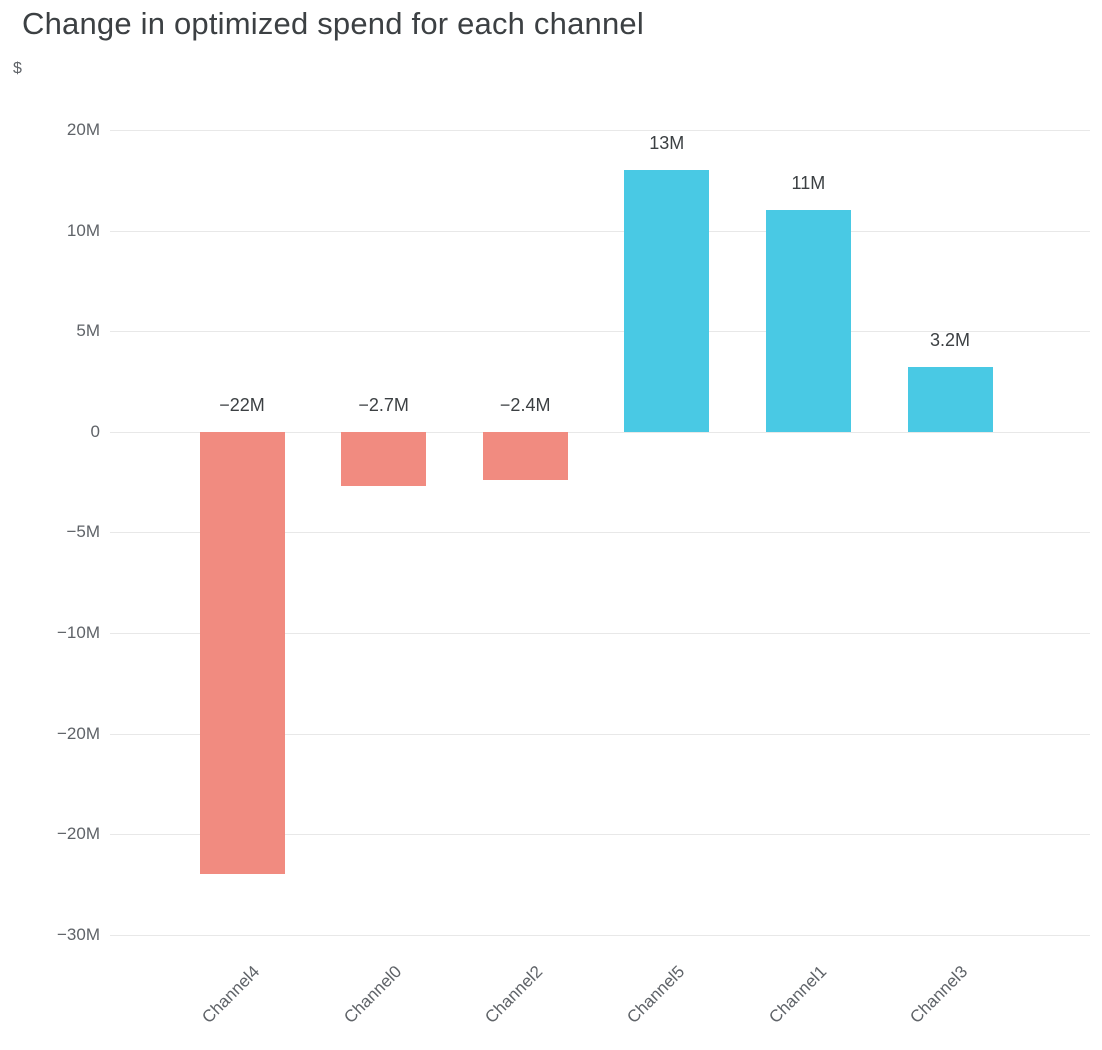  Describe the element at coordinates (667, 301) in the screenshot. I see `bar-channel5` at that location.